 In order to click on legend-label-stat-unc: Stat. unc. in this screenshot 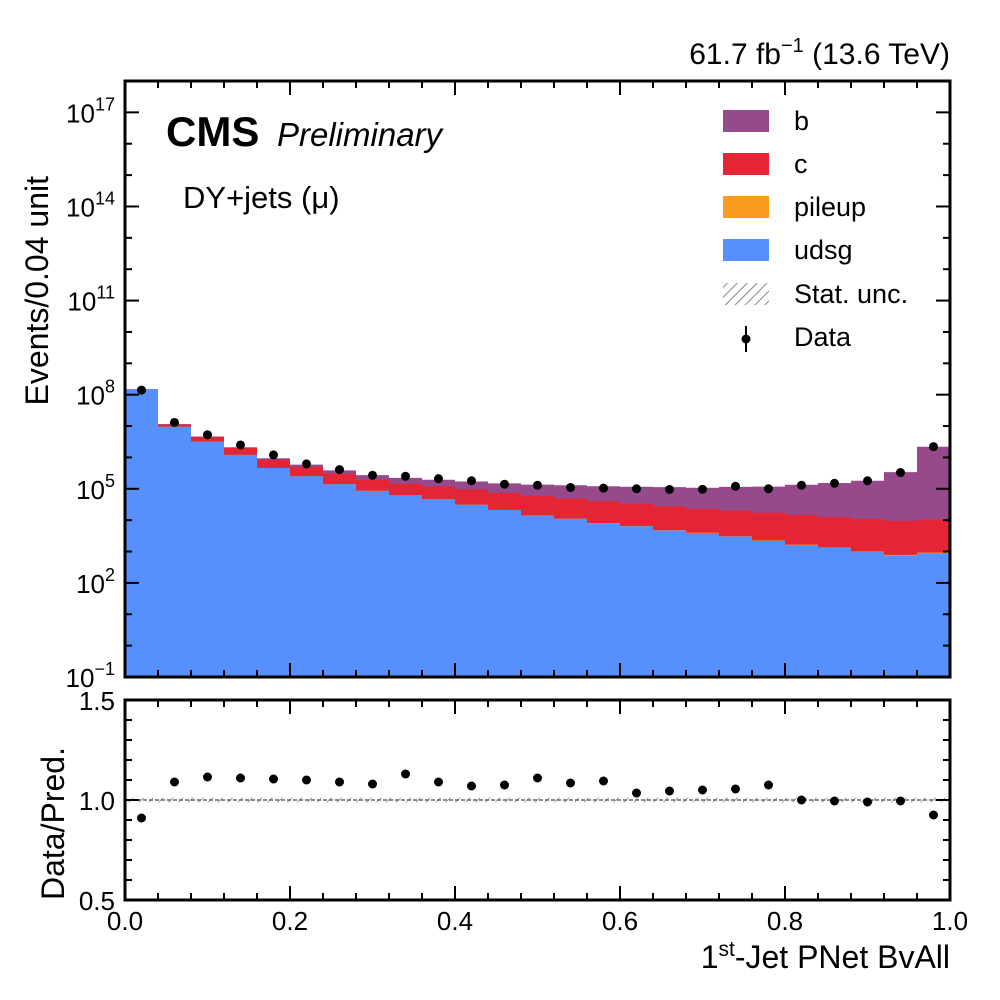, I will do `click(851, 294)`.